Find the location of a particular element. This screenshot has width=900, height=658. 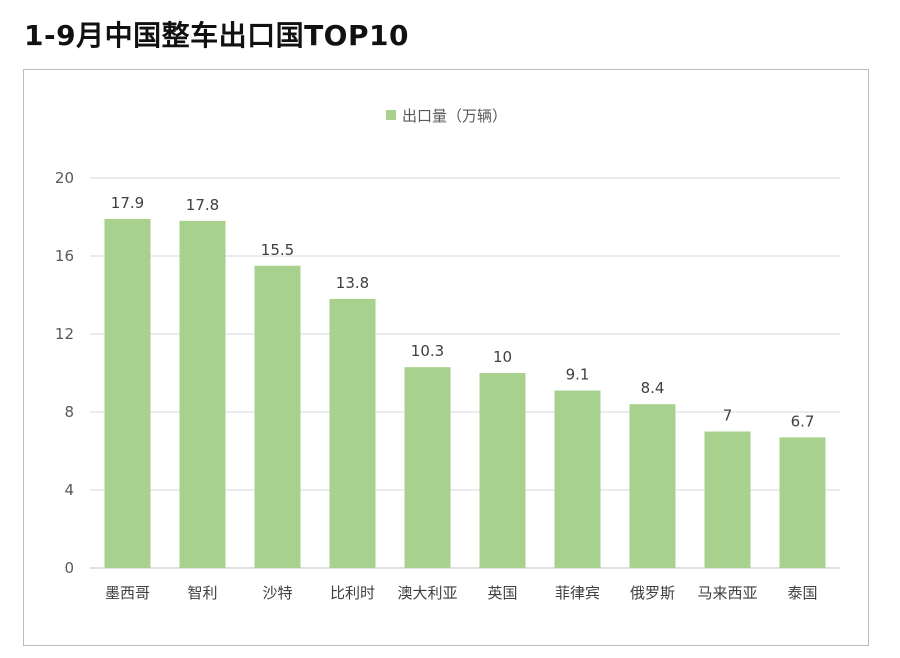

x-category-label: 菲律宾 is located at coordinates (577, 593).